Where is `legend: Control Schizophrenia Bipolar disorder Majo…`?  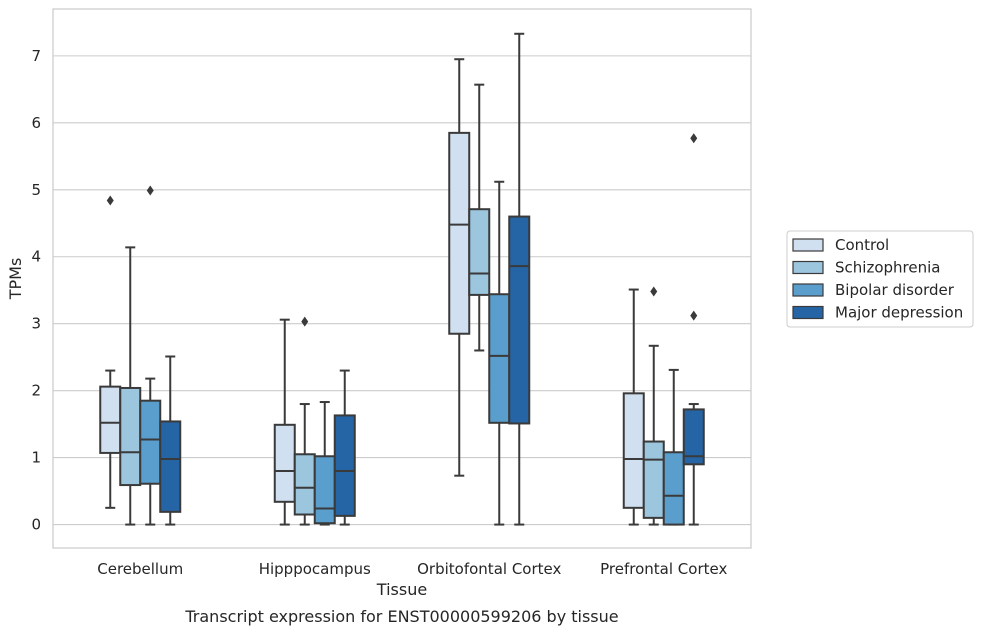 legend: Control Schizophrenia Bipolar disorder Majo… is located at coordinates (880, 279).